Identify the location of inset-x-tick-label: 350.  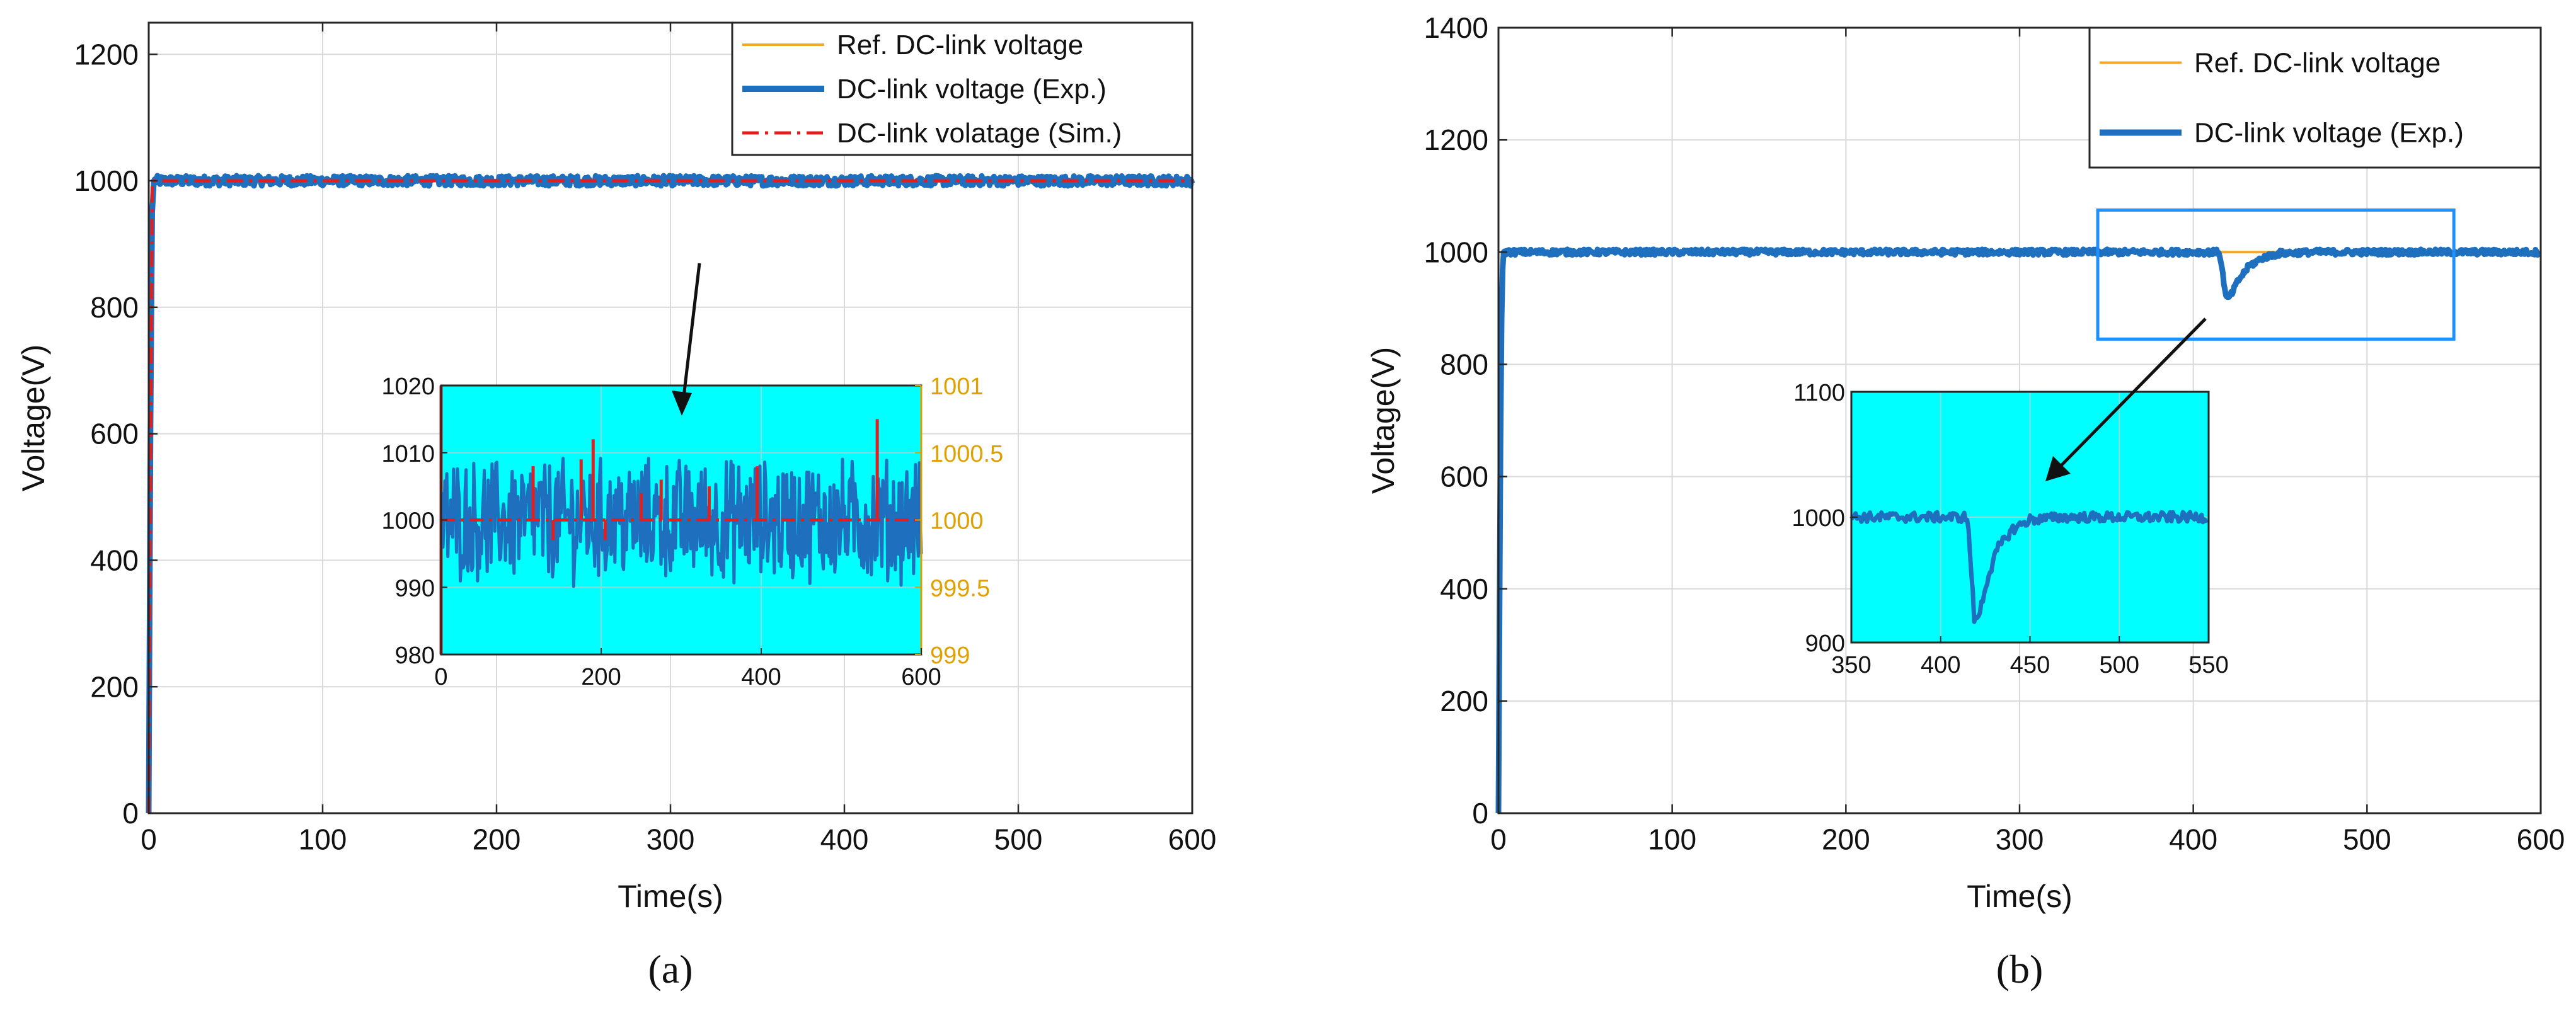
(1851, 665).